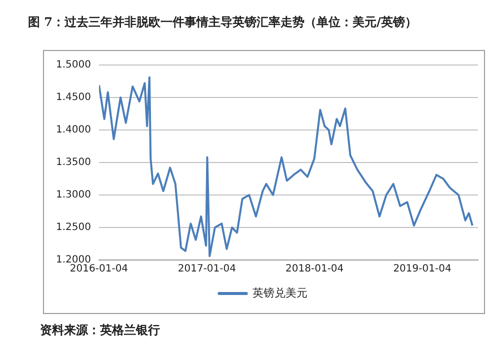  Describe the element at coordinates (99, 269) in the screenshot. I see `x-tick-label: 2016-01-04` at that location.